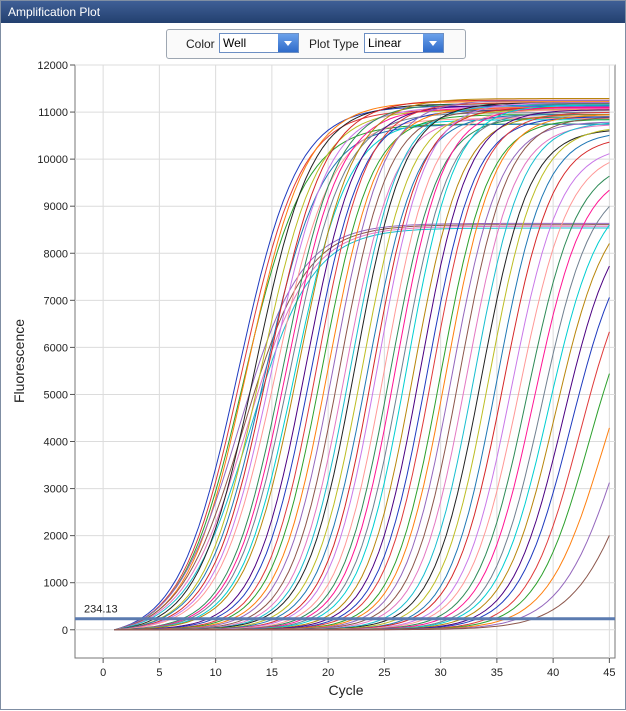  I want to click on y-tick-label: 4000, so click(56, 443).